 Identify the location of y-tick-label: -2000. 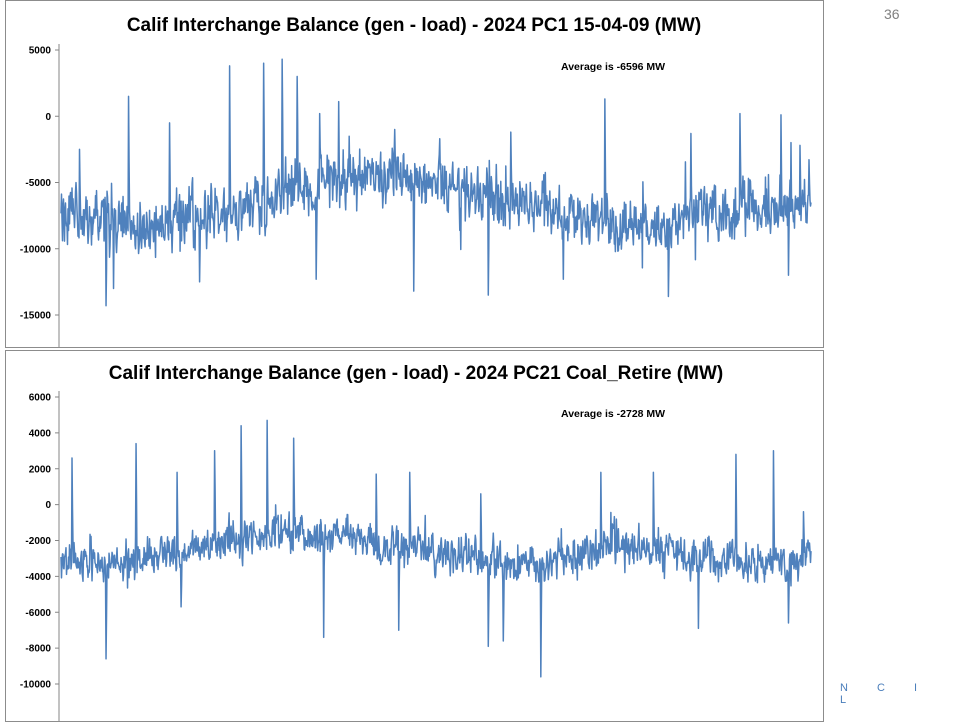
(38, 541).